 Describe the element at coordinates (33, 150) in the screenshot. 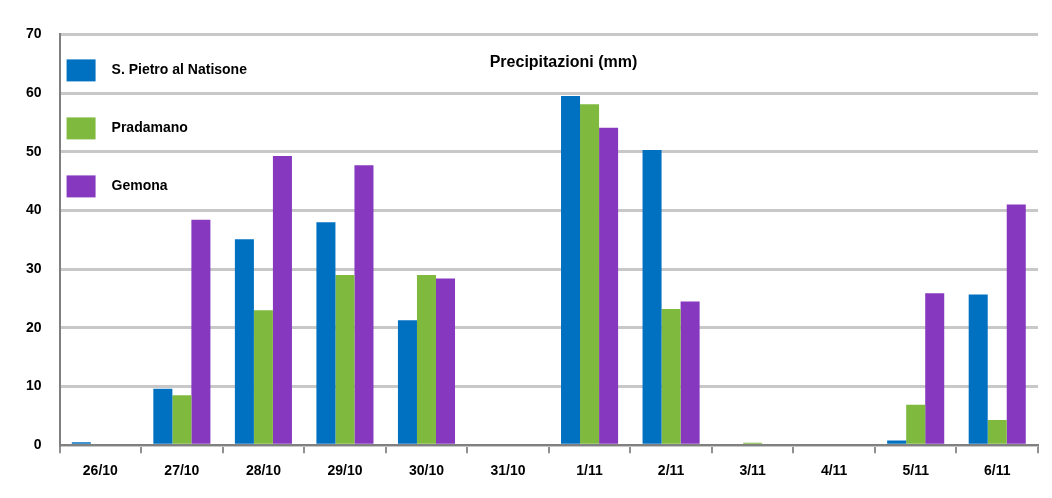

I see `y-tick-label: 50` at that location.